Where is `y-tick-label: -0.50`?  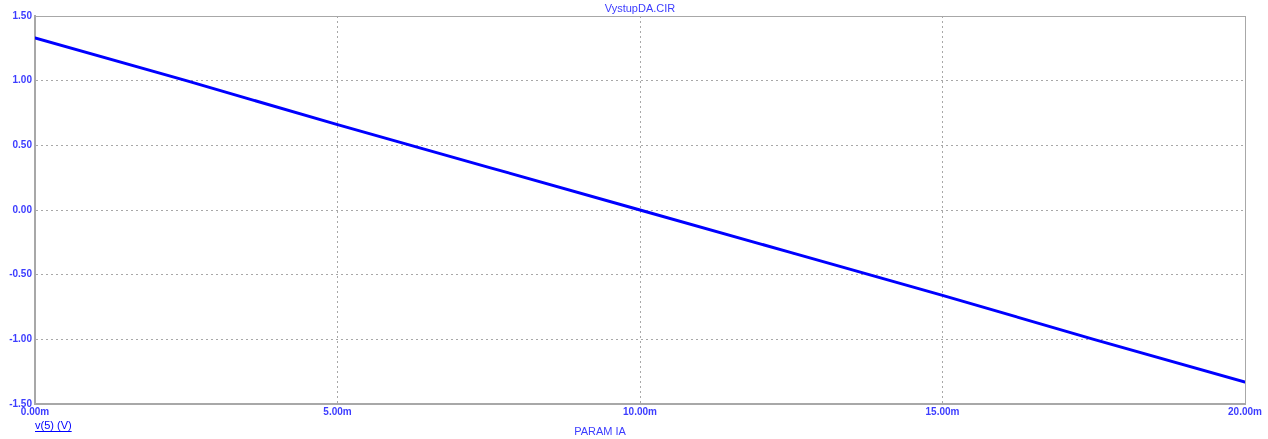 y-tick-label: -0.50 is located at coordinates (21, 274).